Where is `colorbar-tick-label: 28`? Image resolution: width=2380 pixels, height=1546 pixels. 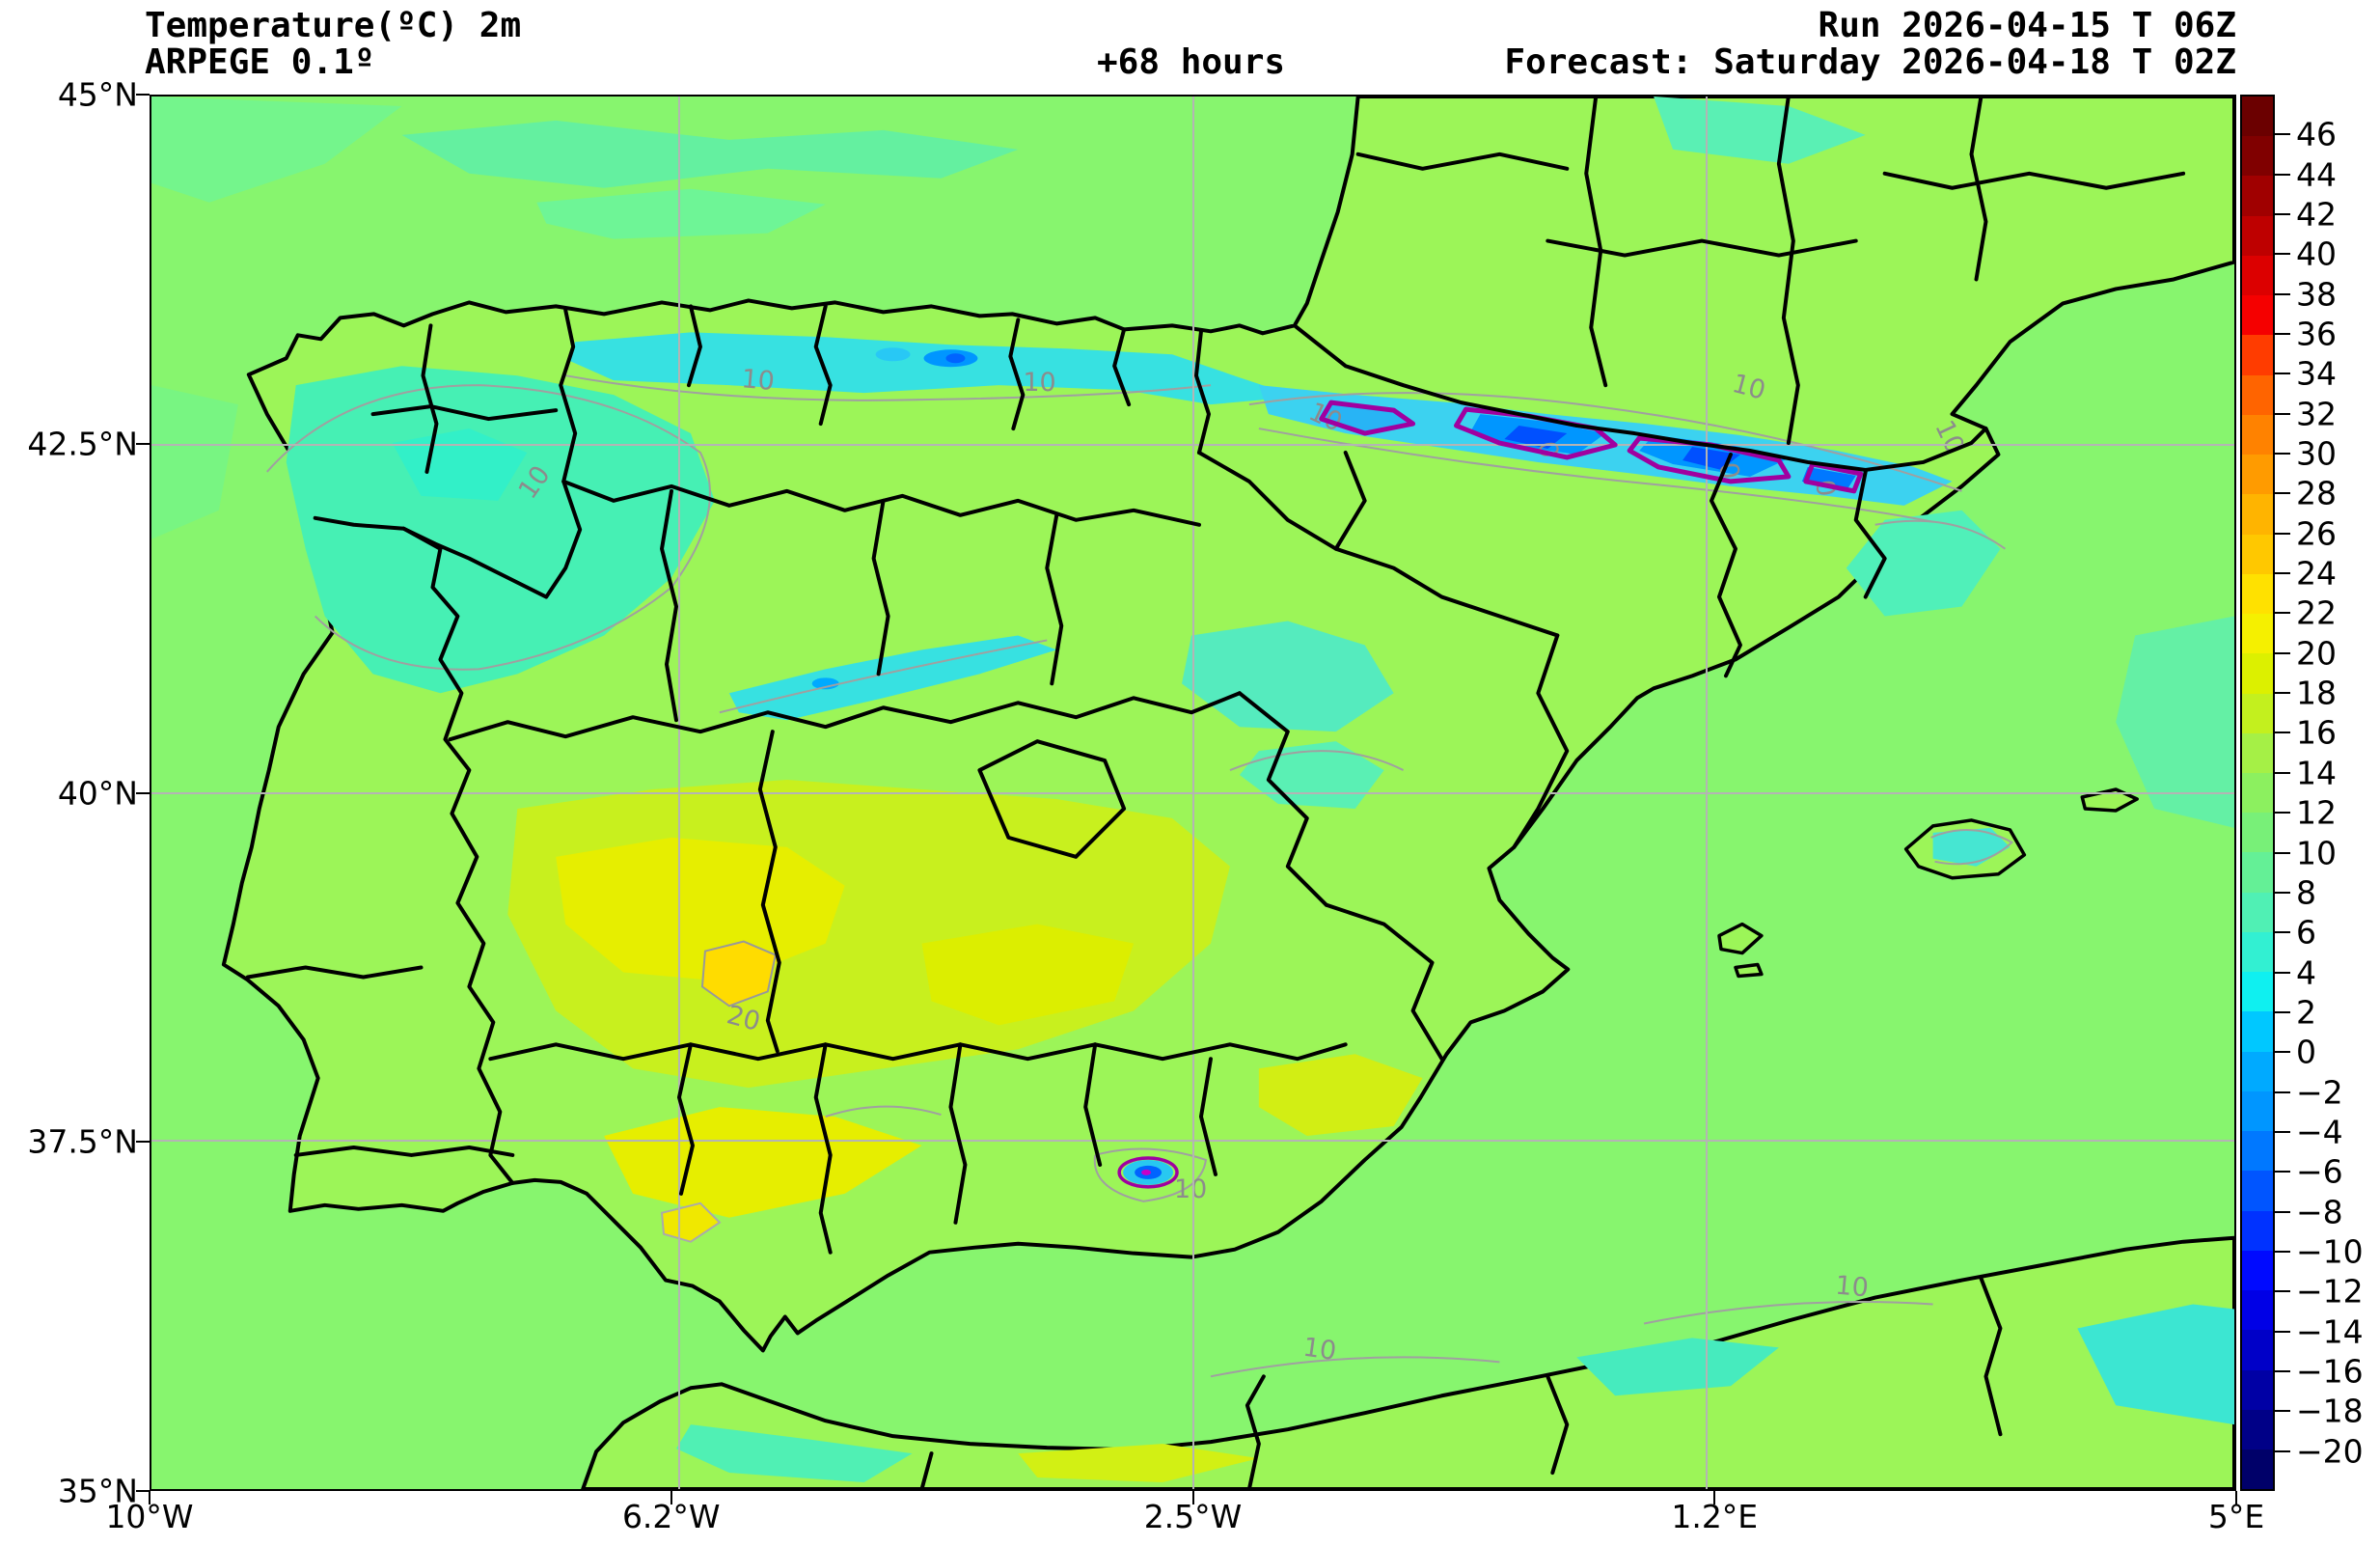 colorbar-tick-label: 28 is located at coordinates (2317, 493).